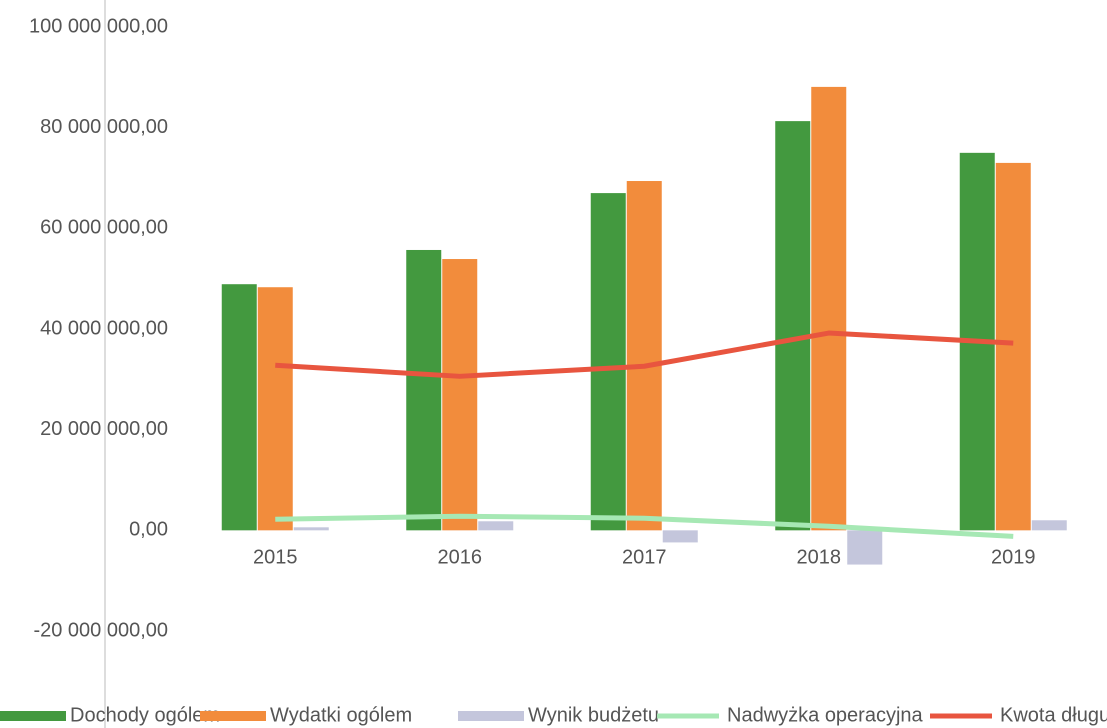 This screenshot has height=728, width=1107. Describe the element at coordinates (100, 630) in the screenshot. I see `y-tick-label: -20 000 000,00` at that location.